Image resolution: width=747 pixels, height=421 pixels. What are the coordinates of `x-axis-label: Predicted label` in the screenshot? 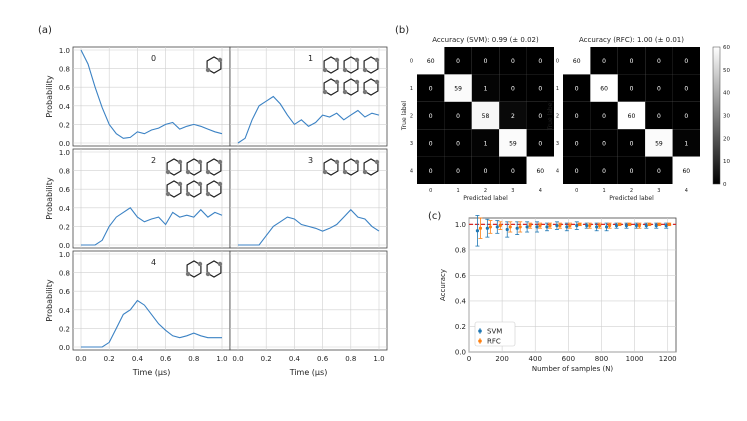 It's located at (485, 198).